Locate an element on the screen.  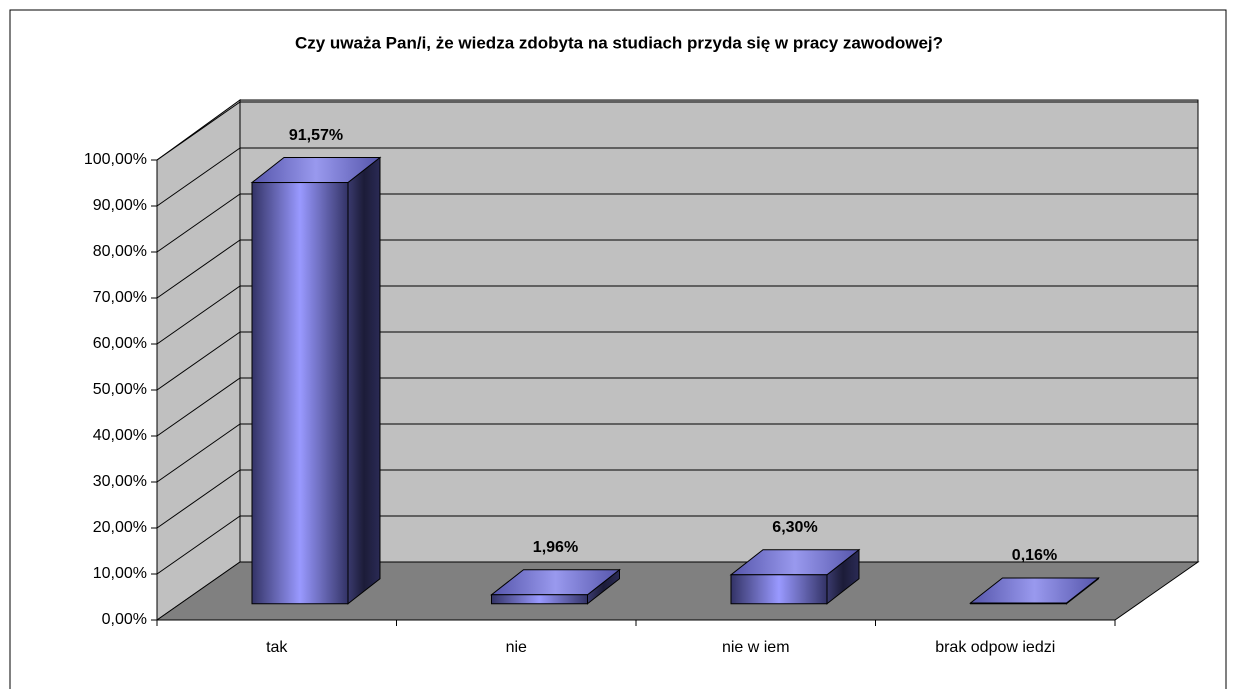
x-tick-label: nie w iem is located at coordinates (756, 647).